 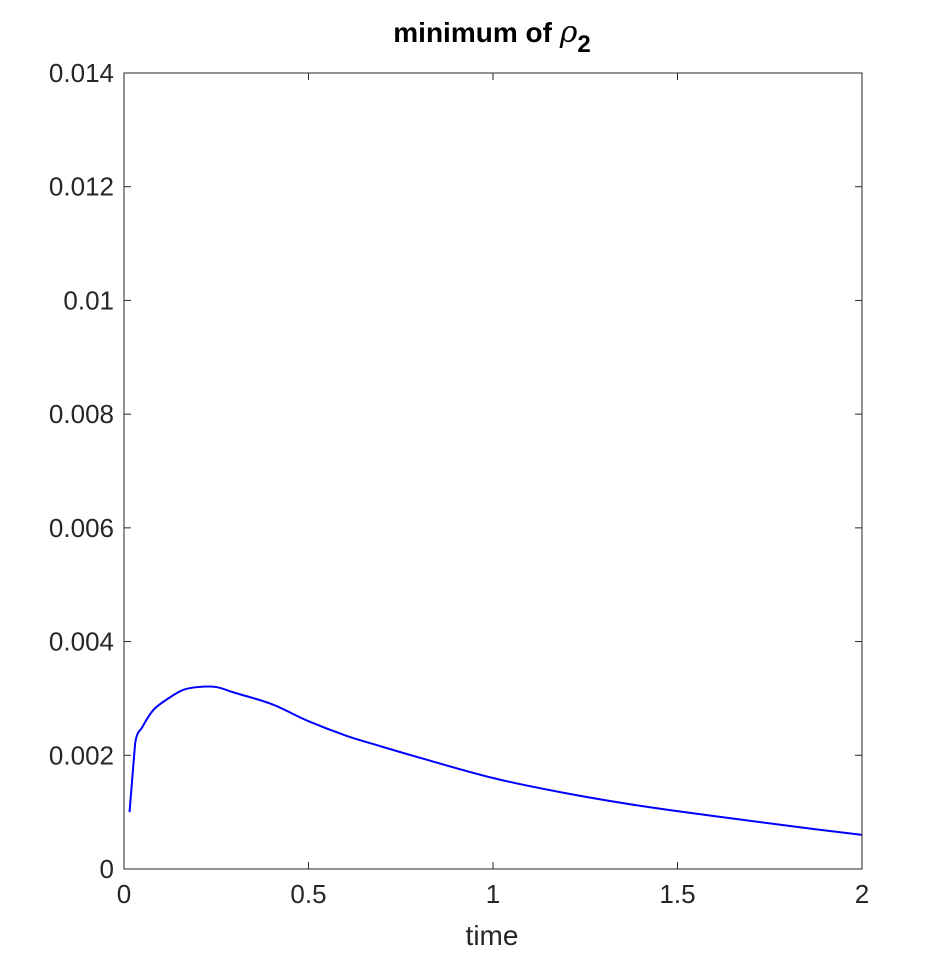 What do you see at coordinates (81, 528) in the screenshot?
I see `y-tick-label: 0.006` at bounding box center [81, 528].